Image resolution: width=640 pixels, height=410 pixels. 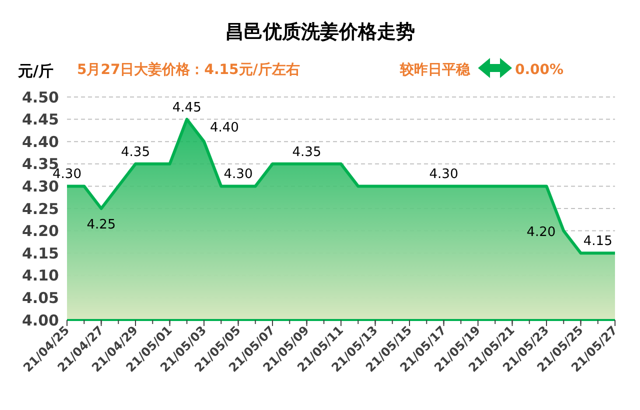 I want to click on y-tick-label: 4.10, so click(x=40, y=275).